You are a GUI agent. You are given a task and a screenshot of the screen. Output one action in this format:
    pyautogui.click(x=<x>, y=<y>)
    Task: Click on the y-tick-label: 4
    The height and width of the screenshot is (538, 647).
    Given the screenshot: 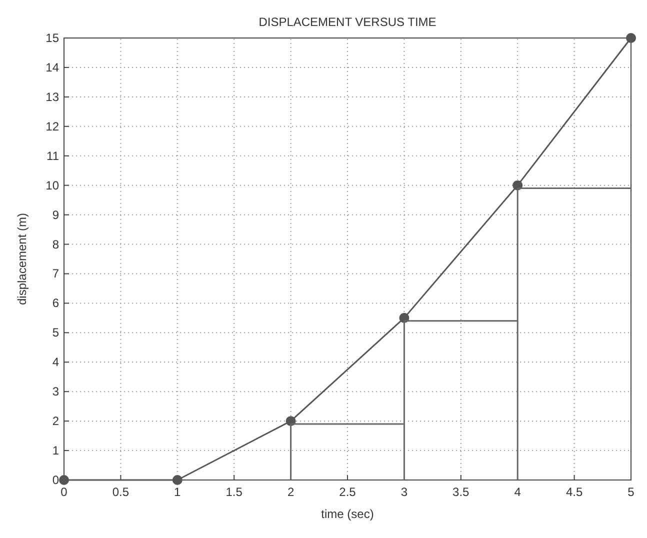 What is the action you would take?
    pyautogui.click(x=56, y=362)
    